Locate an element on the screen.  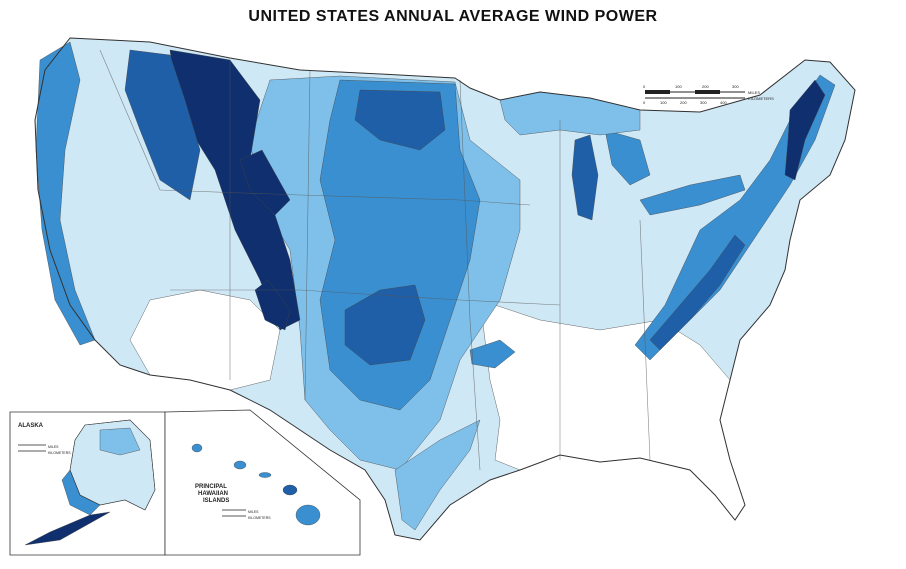
alaska-class3 is located at coordinates (120, 441).